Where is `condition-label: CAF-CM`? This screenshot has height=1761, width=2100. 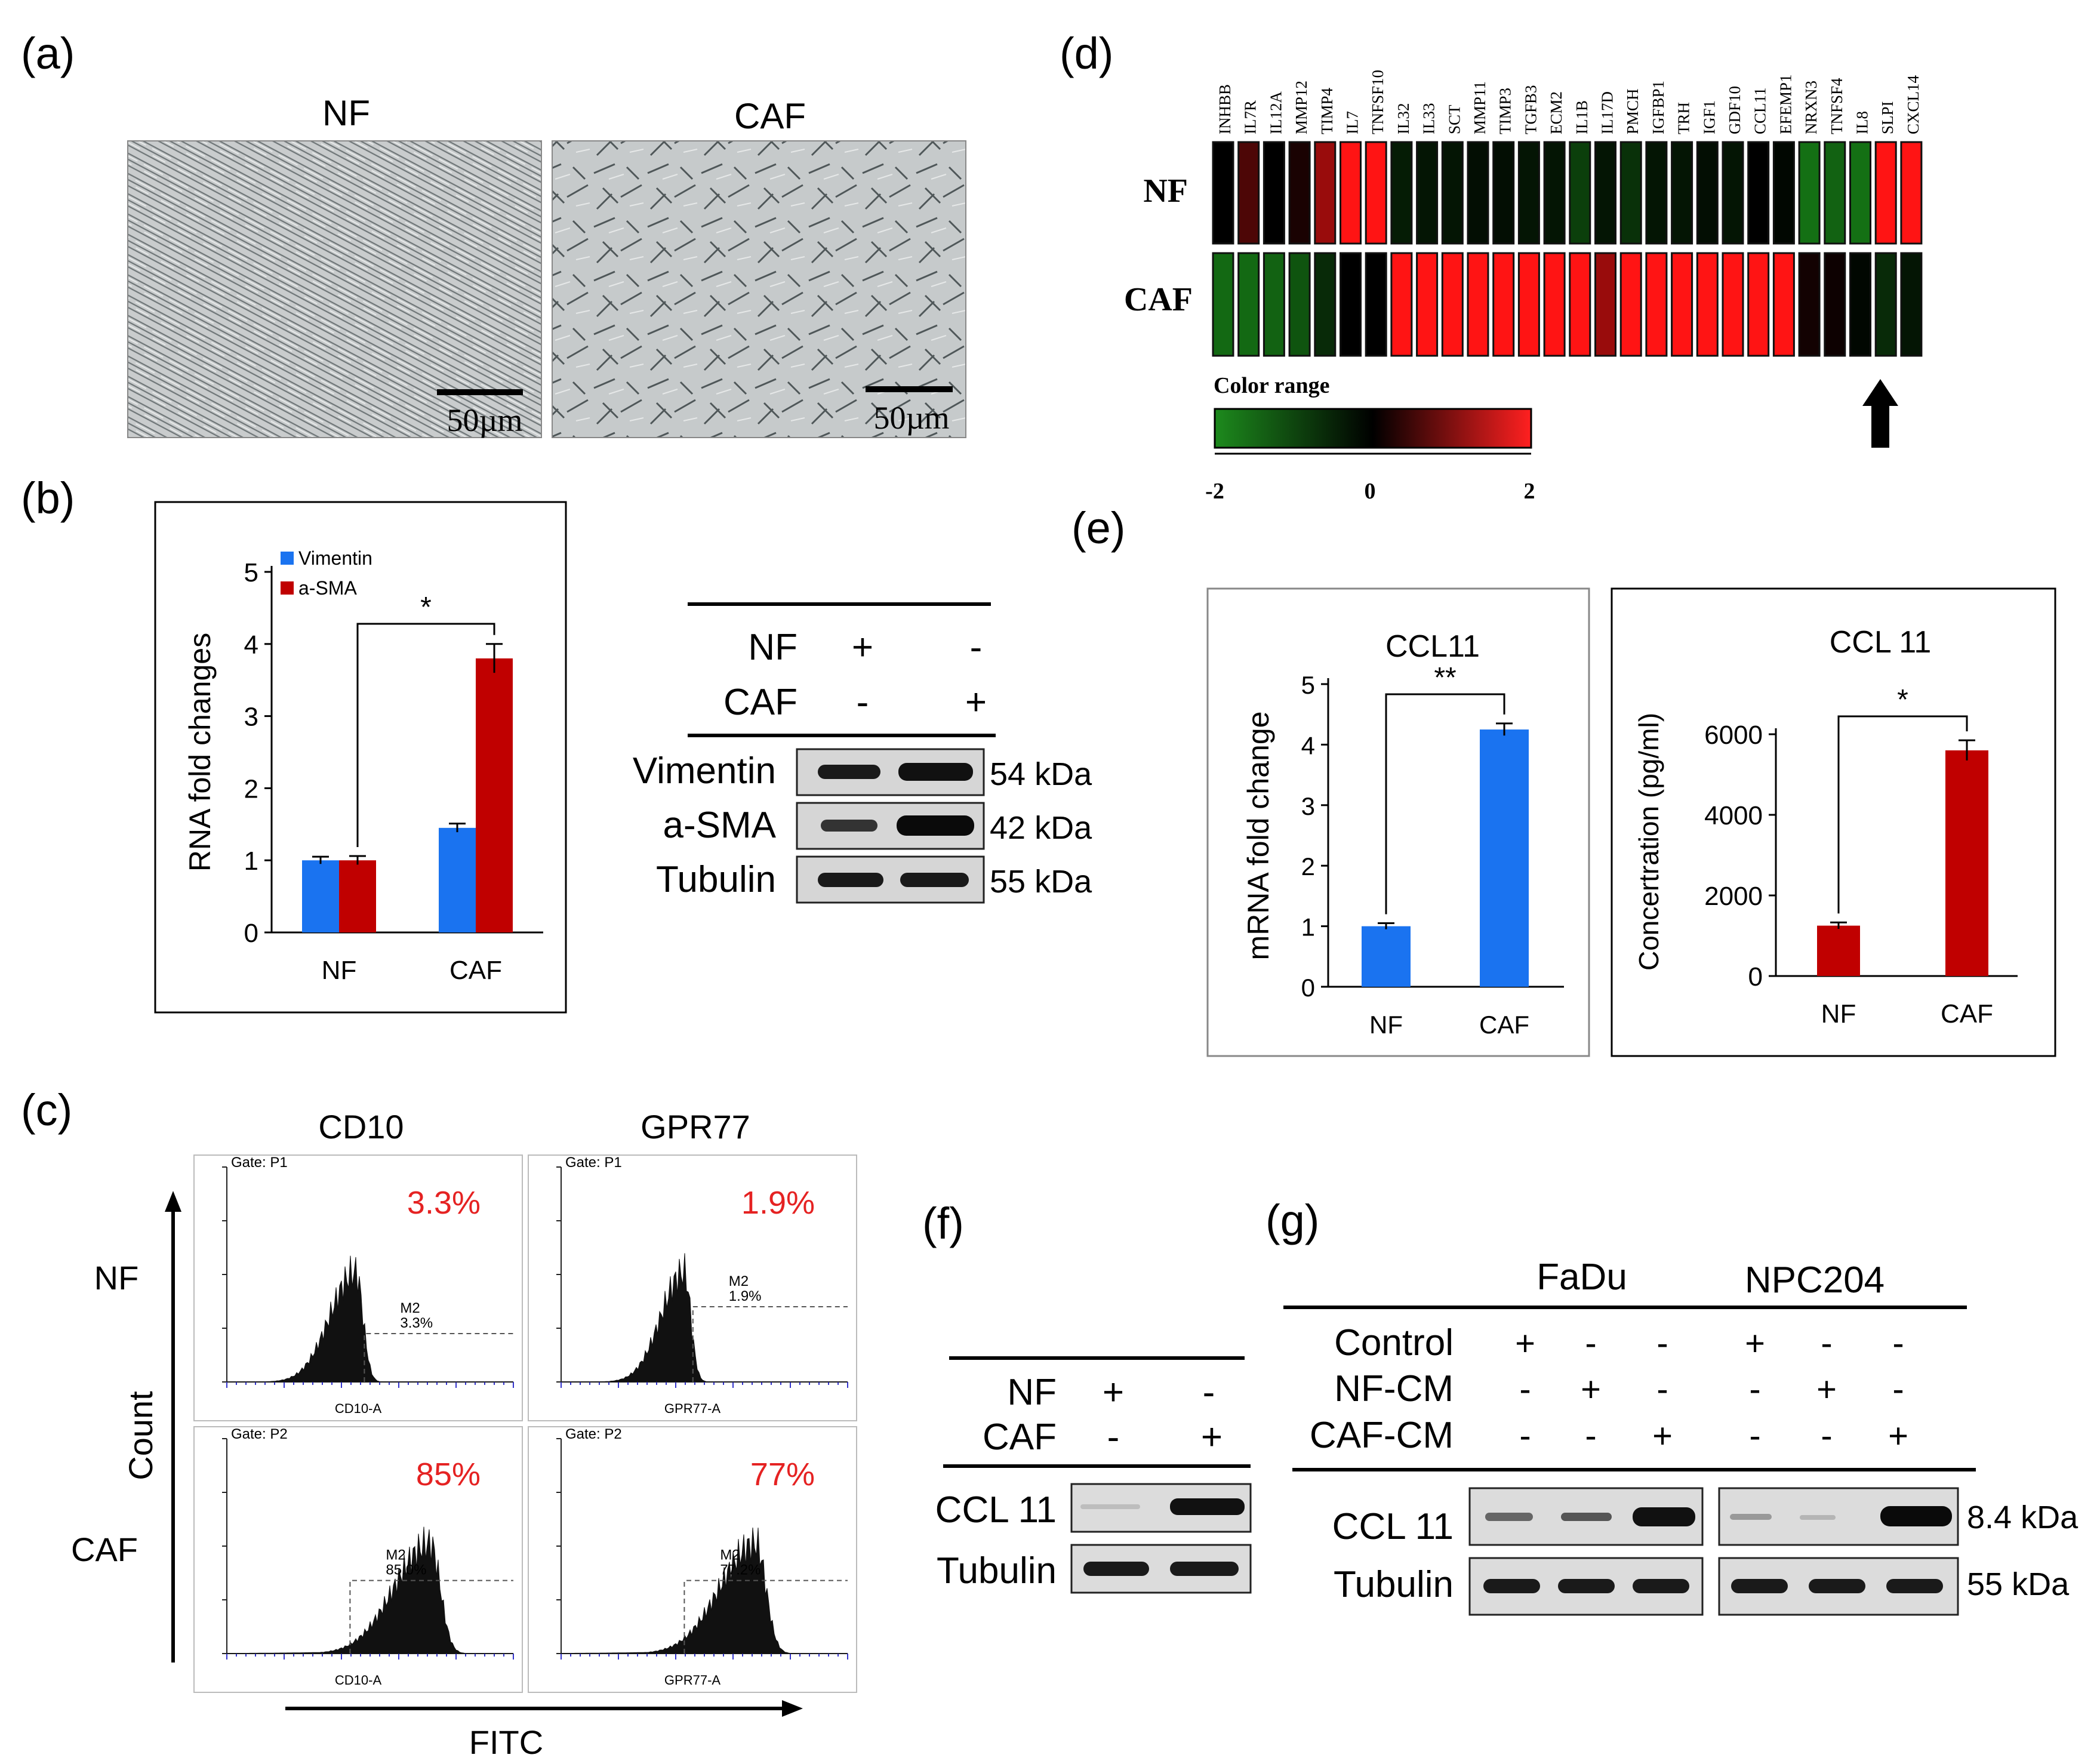
condition-label: CAF-CM is located at coordinates (1382, 1435).